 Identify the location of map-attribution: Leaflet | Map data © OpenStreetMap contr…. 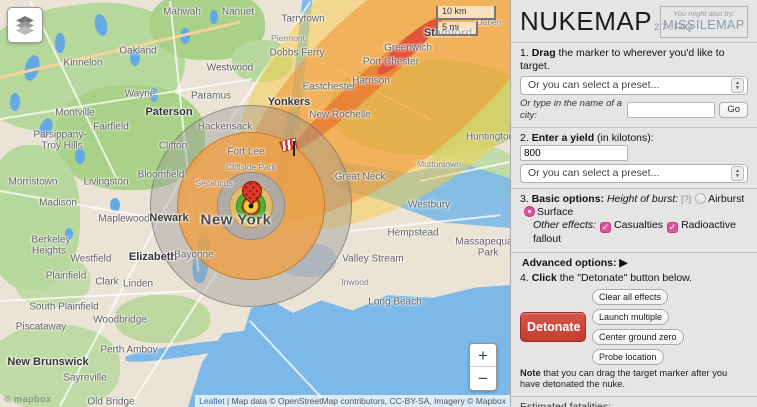
(352, 401).